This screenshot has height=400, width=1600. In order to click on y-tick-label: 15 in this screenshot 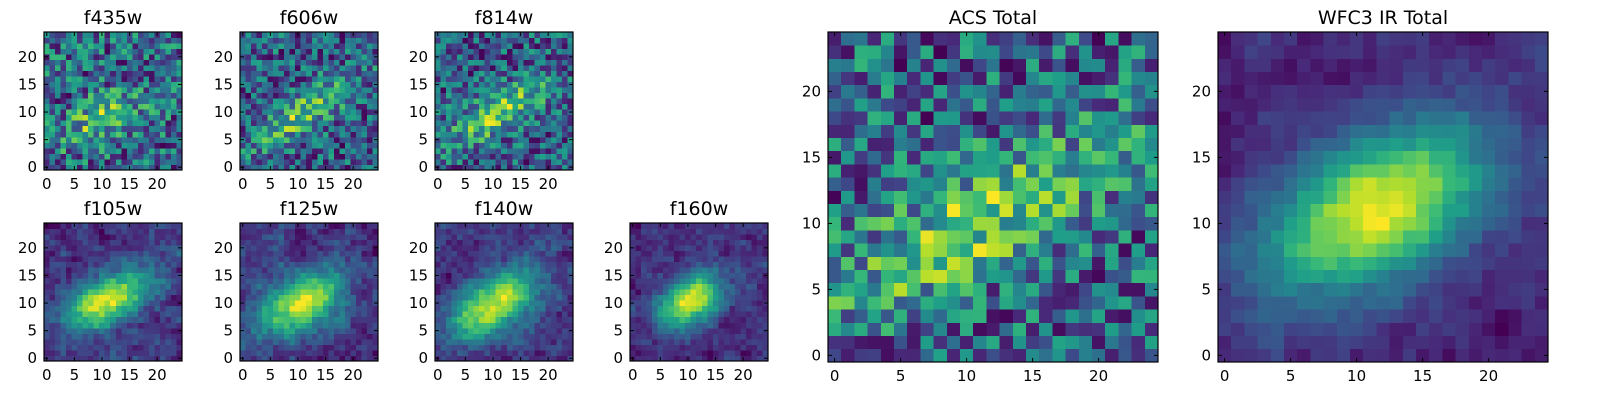, I will do `click(223, 84)`.